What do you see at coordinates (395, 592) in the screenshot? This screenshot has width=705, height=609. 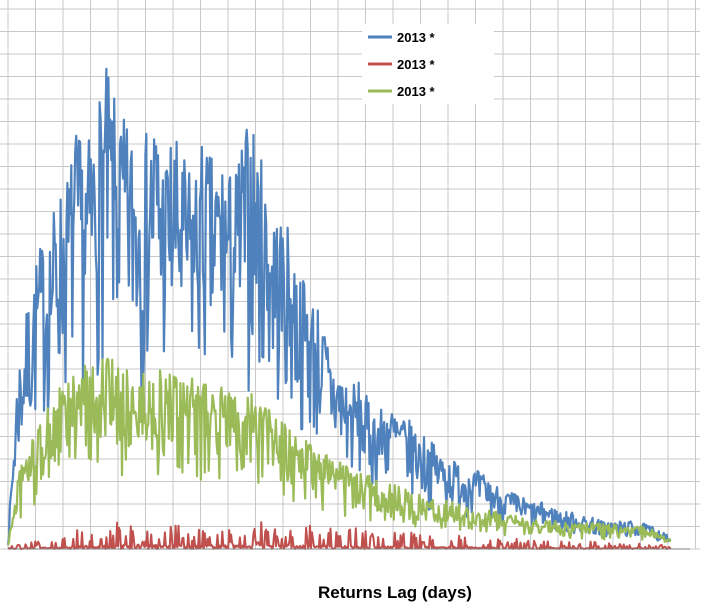 I see `x-axis-title: Returns Lag (days)` at bounding box center [395, 592].